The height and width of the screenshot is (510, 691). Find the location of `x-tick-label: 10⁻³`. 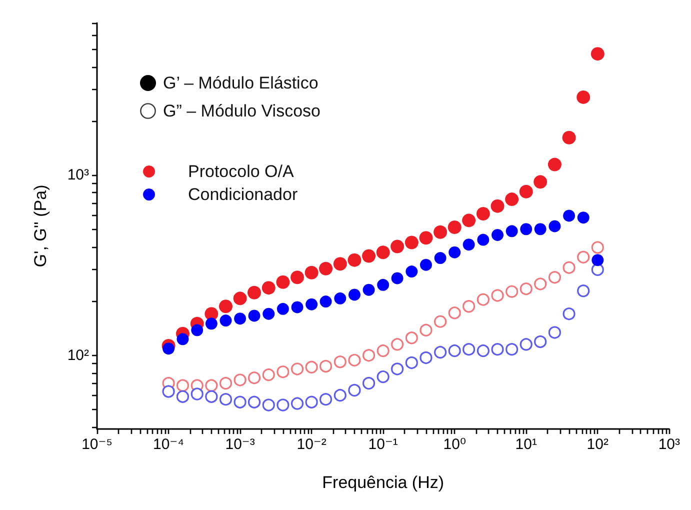

x-tick-label: 10⁻³ is located at coordinates (240, 444).